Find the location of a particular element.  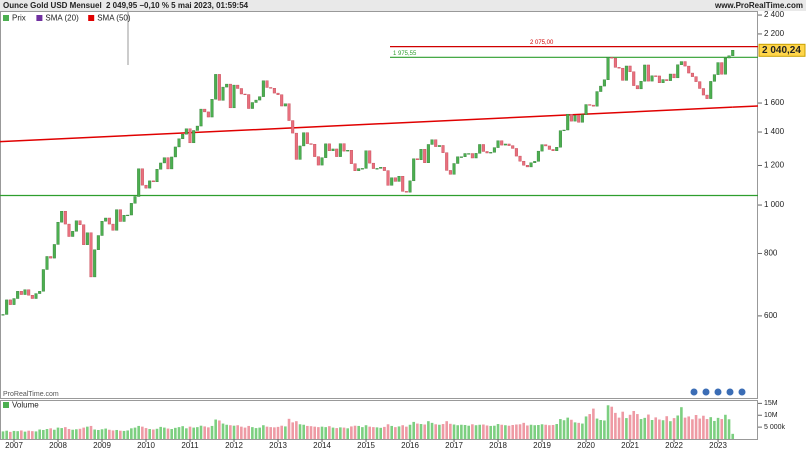

x-tick-label: 2023 is located at coordinates (718, 445).